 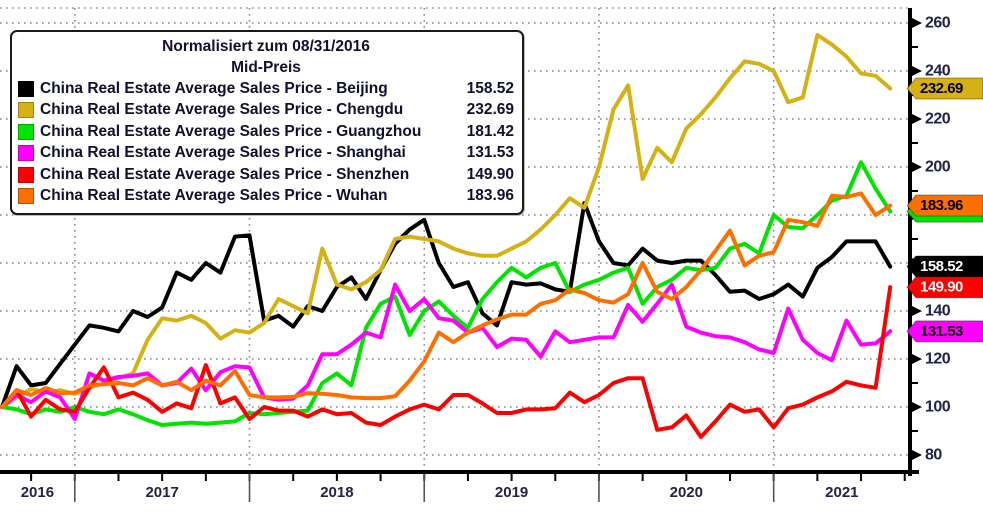 I want to click on legend-subtitle: Mid-Preis, so click(x=266, y=67).